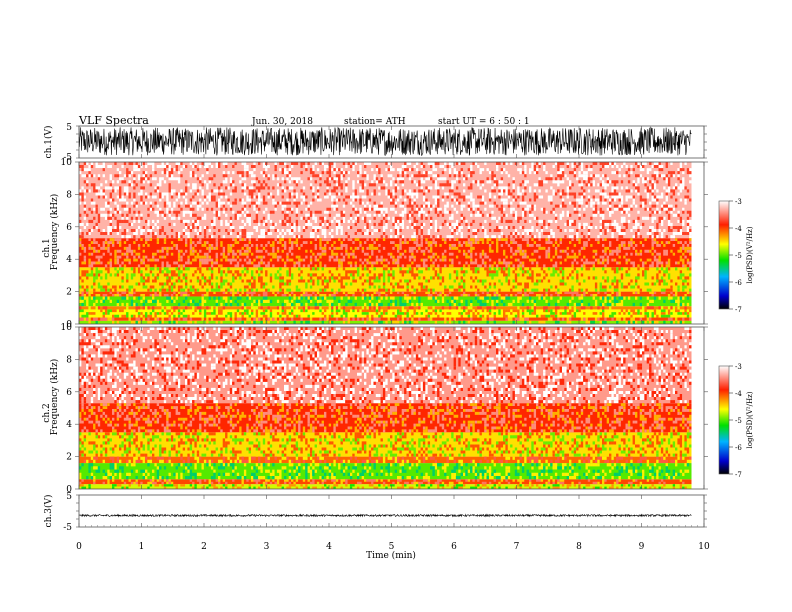 The height and width of the screenshot is (612, 792). What do you see at coordinates (750, 254) in the screenshot?
I see `ch1-colorbar-label: log(PSD)(V²/Hz)` at bounding box center [750, 254].